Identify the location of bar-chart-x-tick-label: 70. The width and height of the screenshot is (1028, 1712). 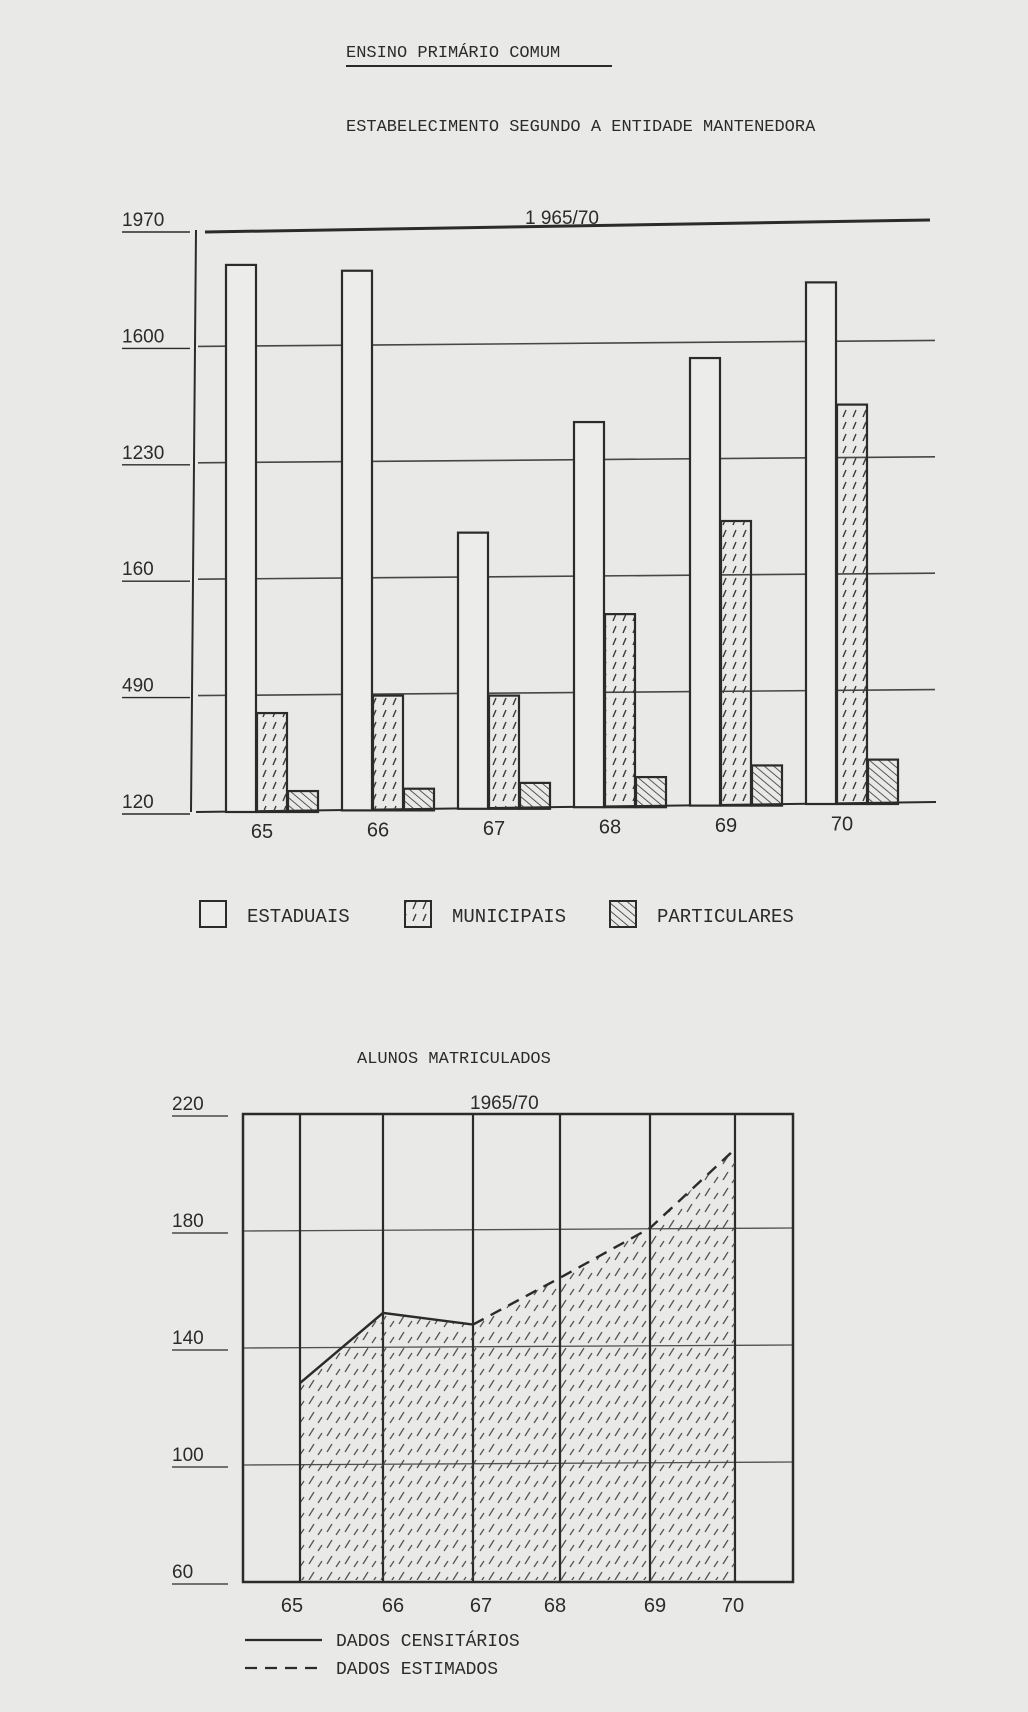
(842, 825).